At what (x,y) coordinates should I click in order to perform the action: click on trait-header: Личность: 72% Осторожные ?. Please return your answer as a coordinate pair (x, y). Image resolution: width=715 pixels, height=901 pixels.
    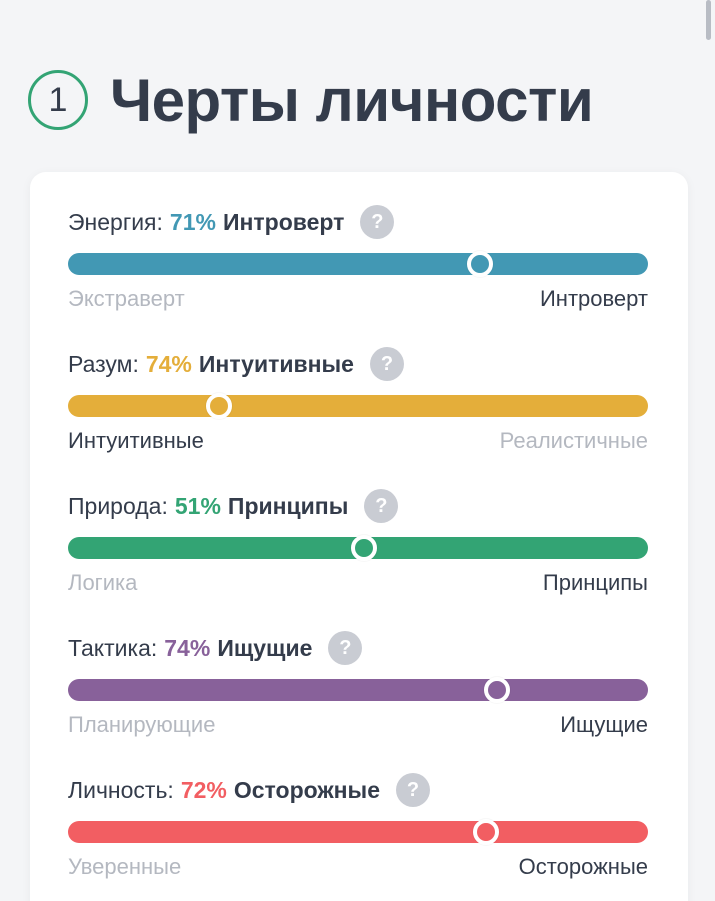
    Looking at the image, I should click on (358, 790).